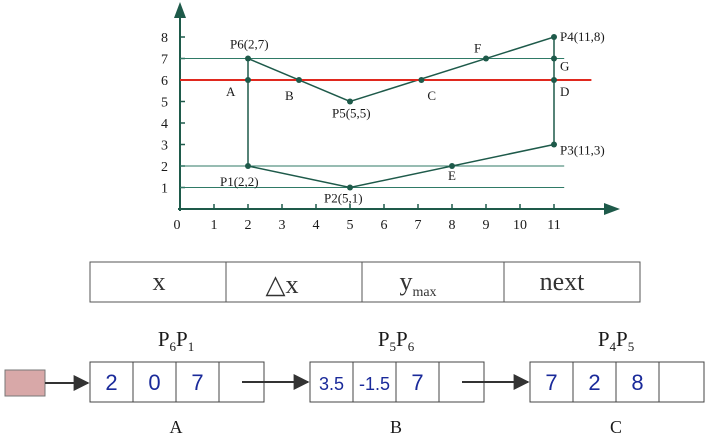 The image size is (711, 442). I want to click on x-tick-label: 7, so click(418, 225).